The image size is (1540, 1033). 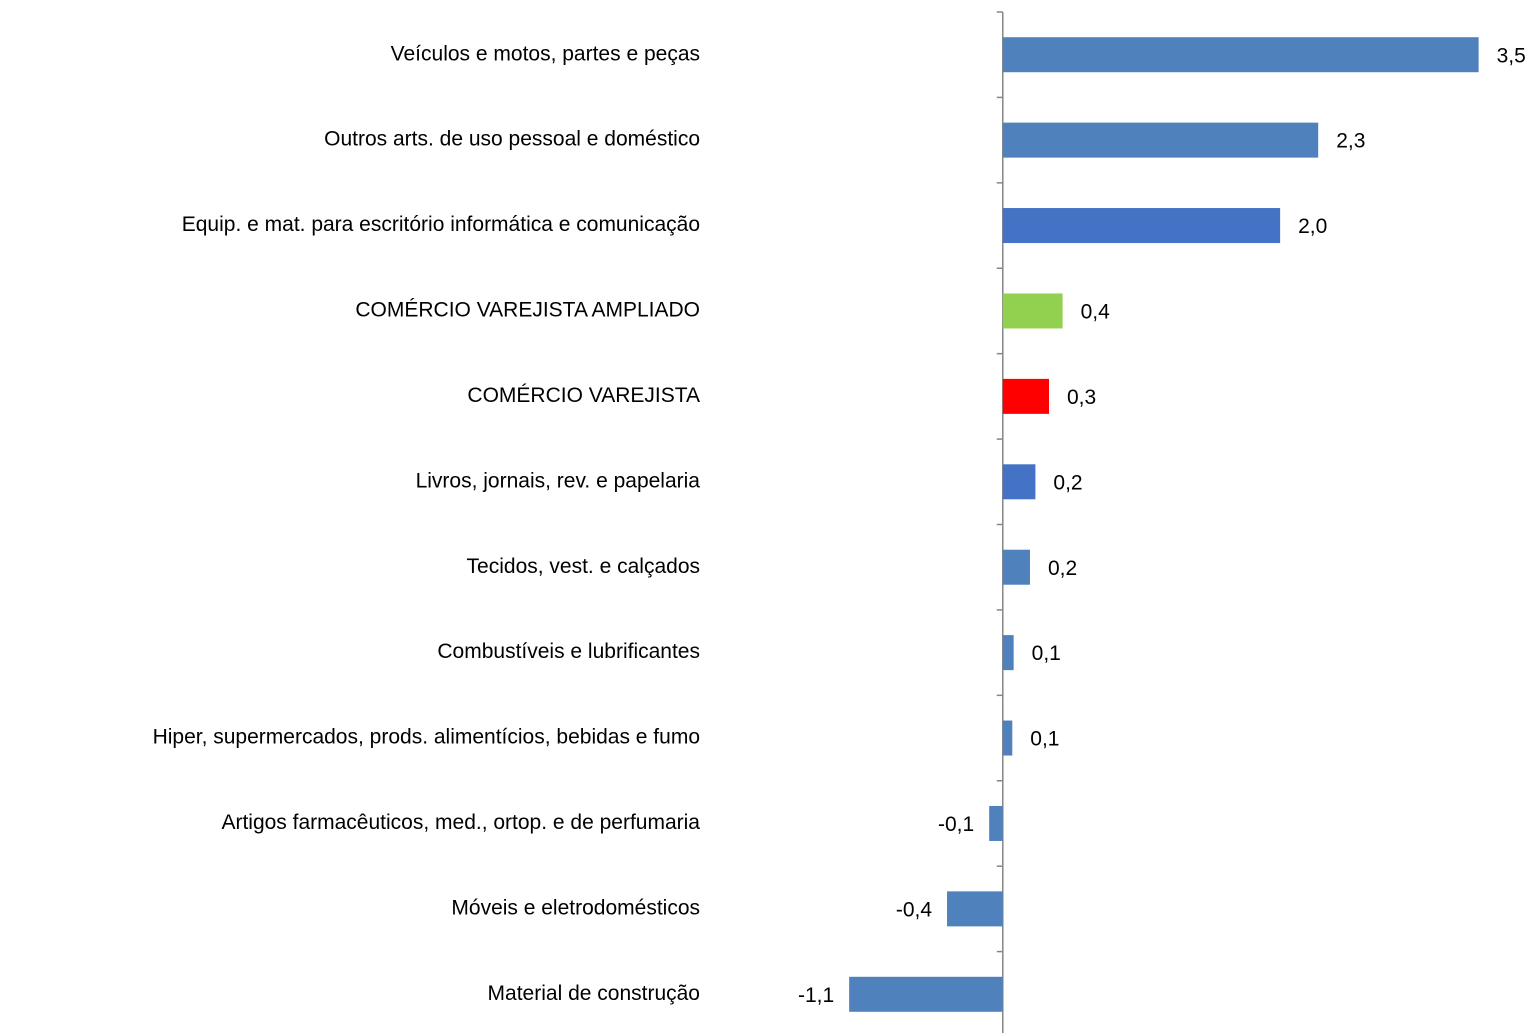 What do you see at coordinates (956, 824) in the screenshot?
I see `value-label: -0,1` at bounding box center [956, 824].